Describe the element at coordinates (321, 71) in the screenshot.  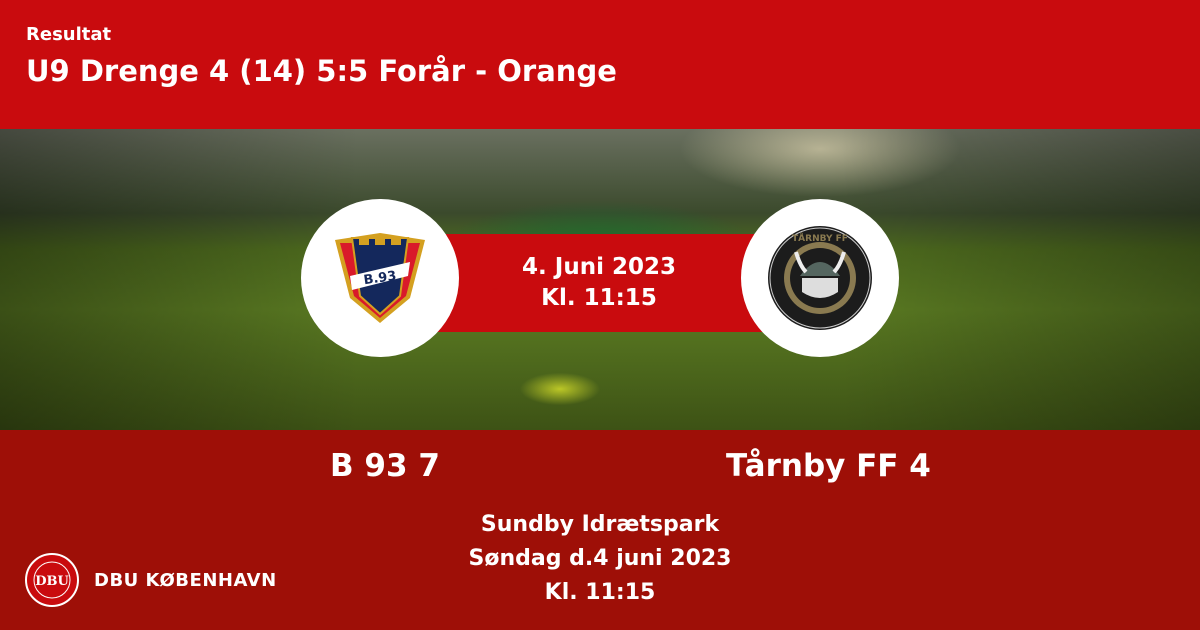
I see `page-title: U9 Drenge 4 (14) 5:5 Forår - Orange` at that location.